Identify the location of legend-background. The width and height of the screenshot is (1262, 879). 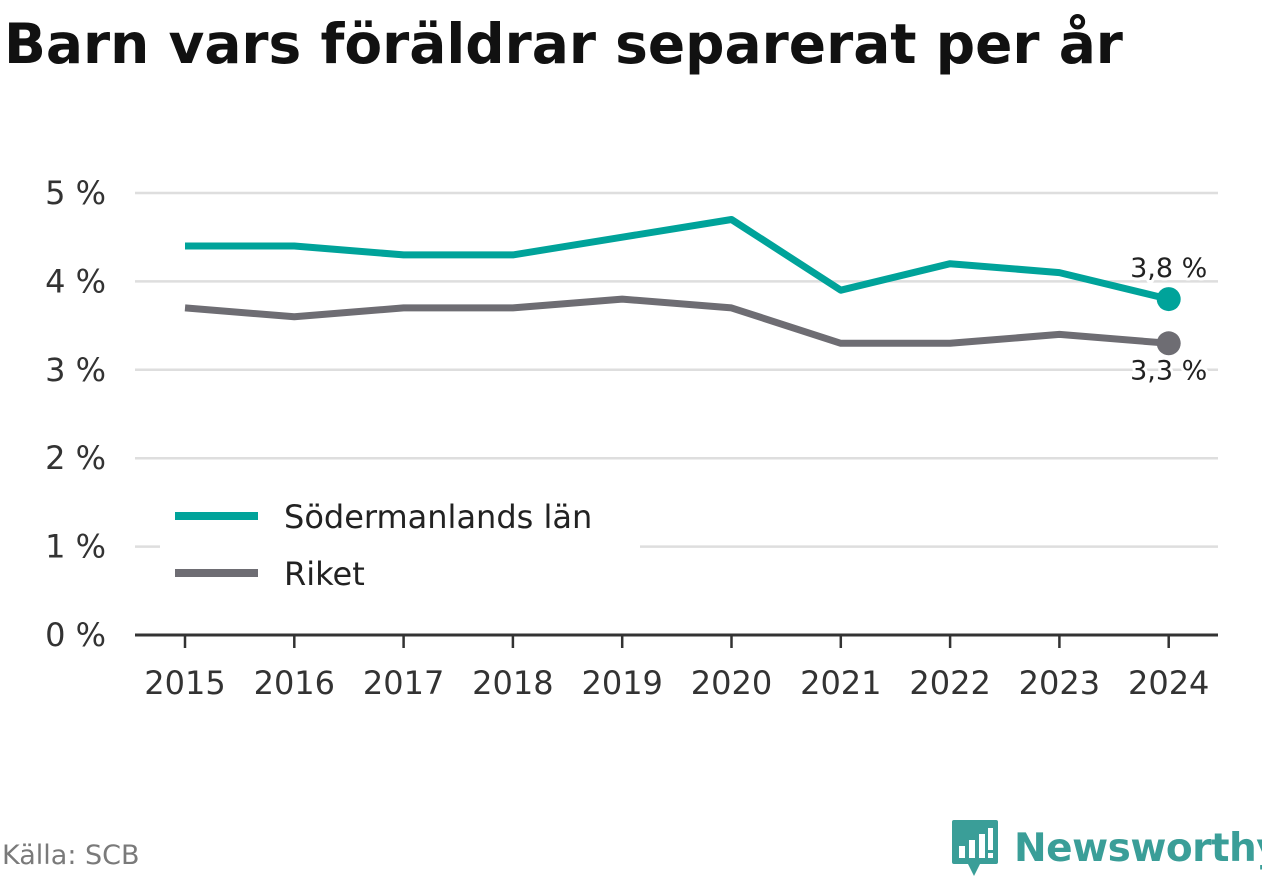
(400, 545).